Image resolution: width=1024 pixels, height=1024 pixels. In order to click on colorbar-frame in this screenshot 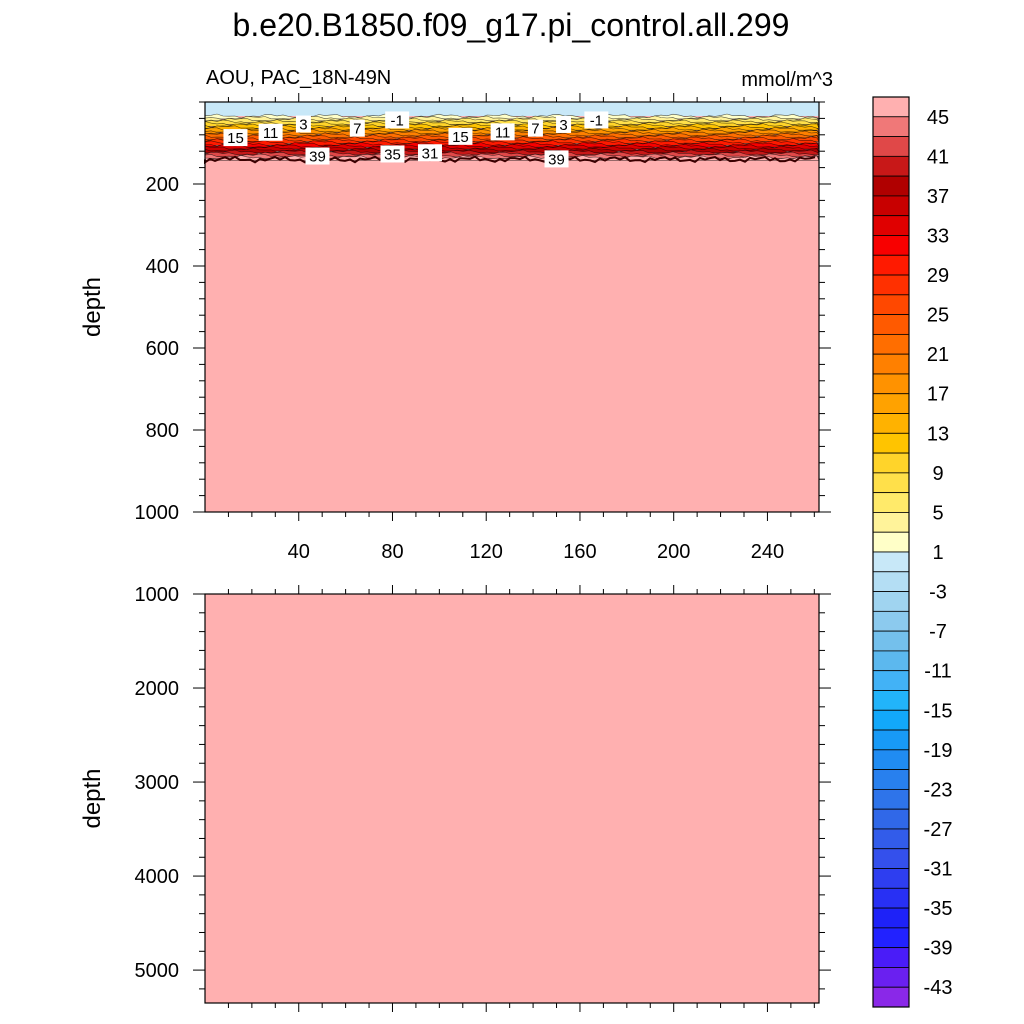, I will do `click(891, 552)`.